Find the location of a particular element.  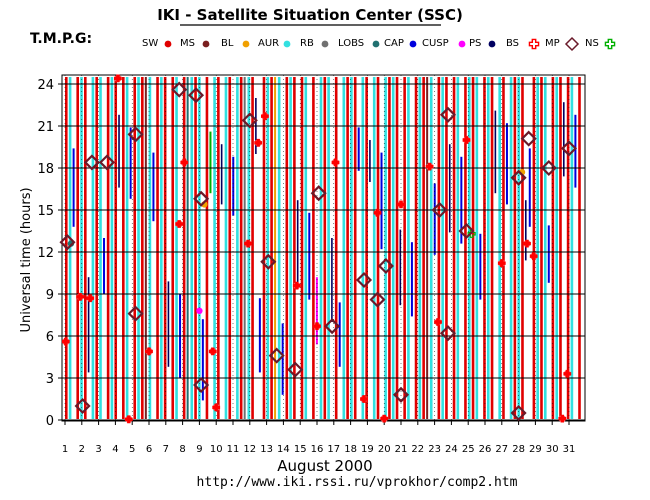

legend-label-bs: BS is located at coordinates (512, 43).